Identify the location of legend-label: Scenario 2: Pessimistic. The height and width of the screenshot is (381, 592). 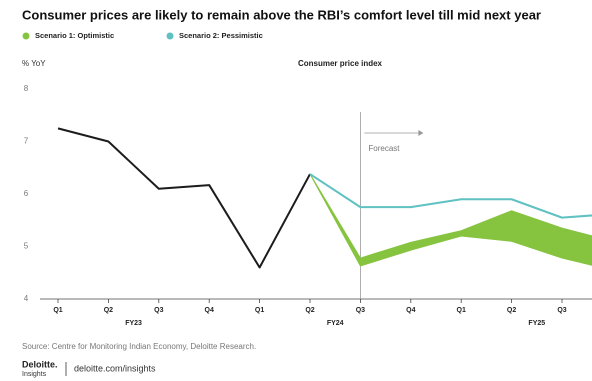
(221, 35).